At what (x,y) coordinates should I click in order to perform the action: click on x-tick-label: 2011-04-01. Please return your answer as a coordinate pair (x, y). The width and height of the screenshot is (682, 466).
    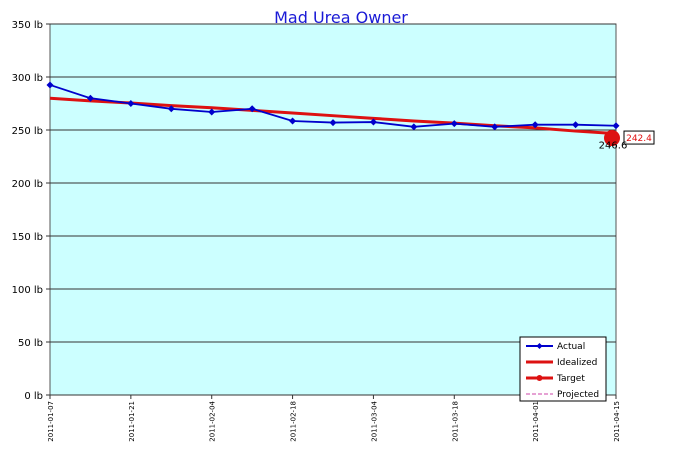
    Looking at the image, I should click on (536, 421).